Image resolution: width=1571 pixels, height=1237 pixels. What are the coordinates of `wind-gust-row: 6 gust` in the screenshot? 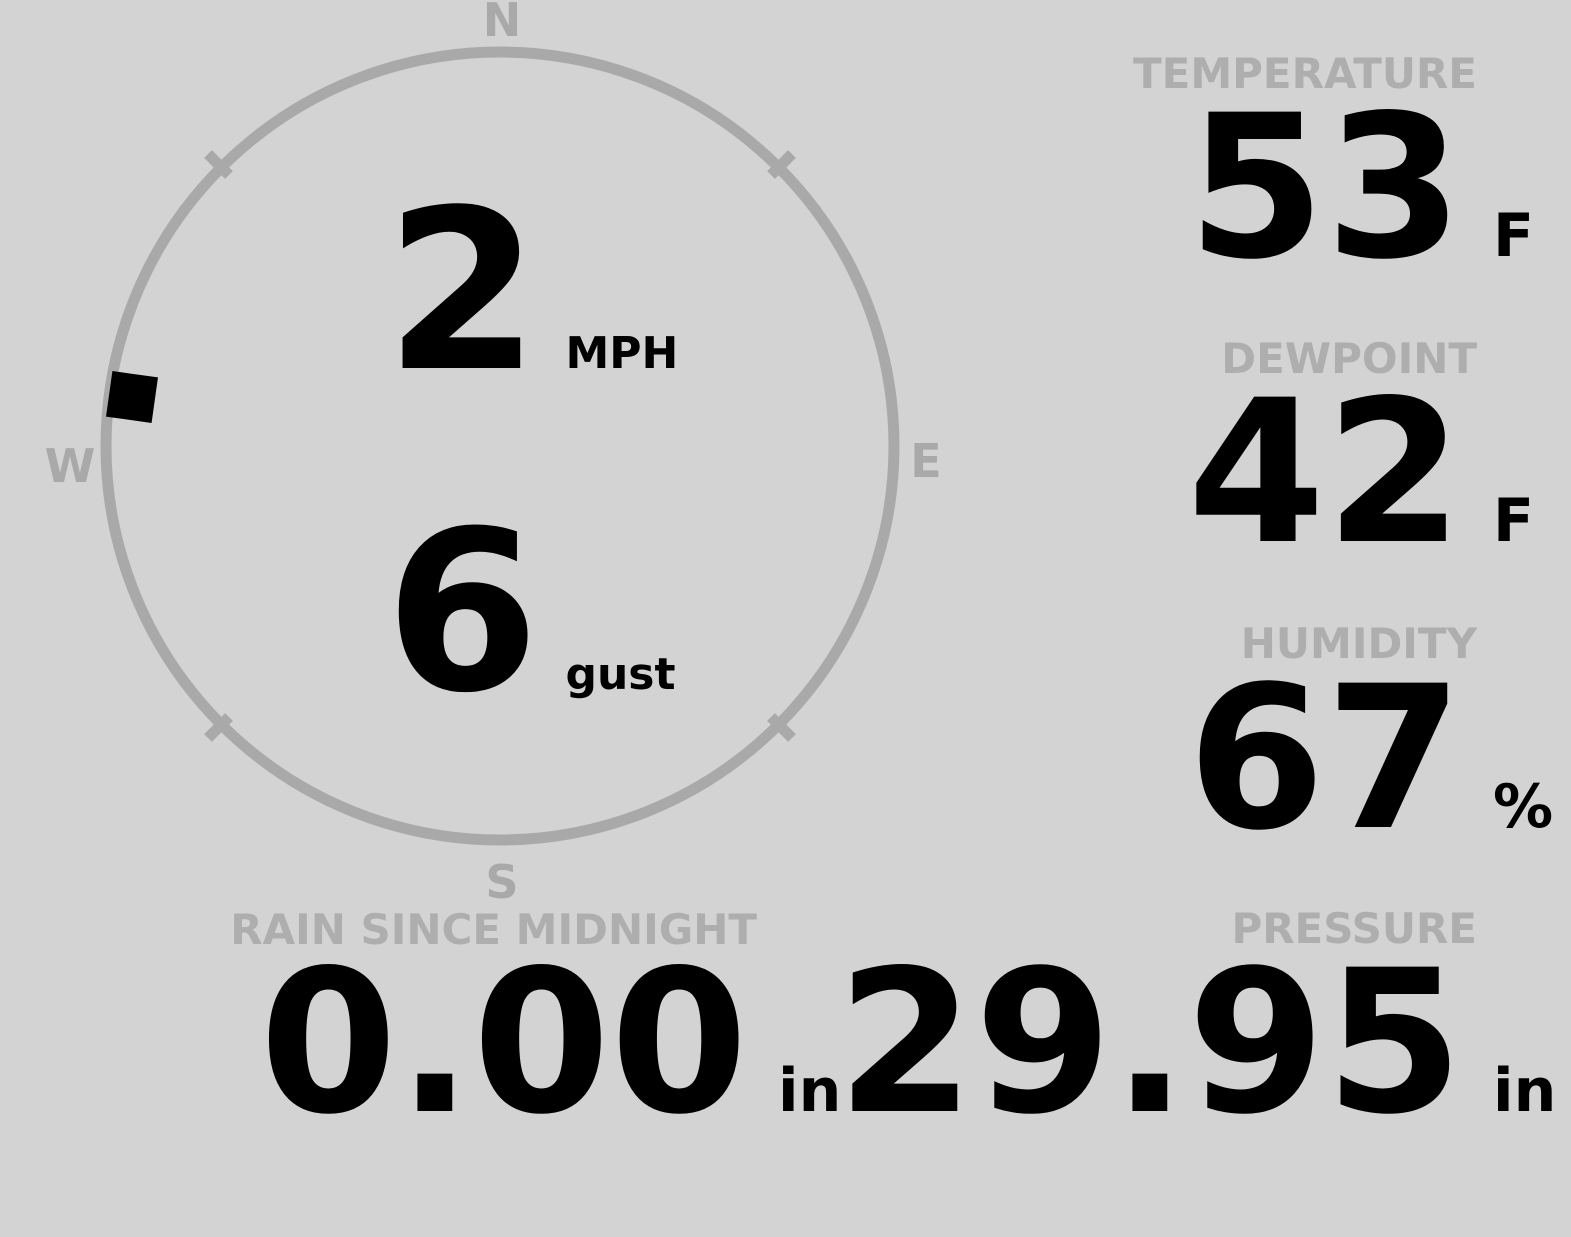 It's located at (530, 613).